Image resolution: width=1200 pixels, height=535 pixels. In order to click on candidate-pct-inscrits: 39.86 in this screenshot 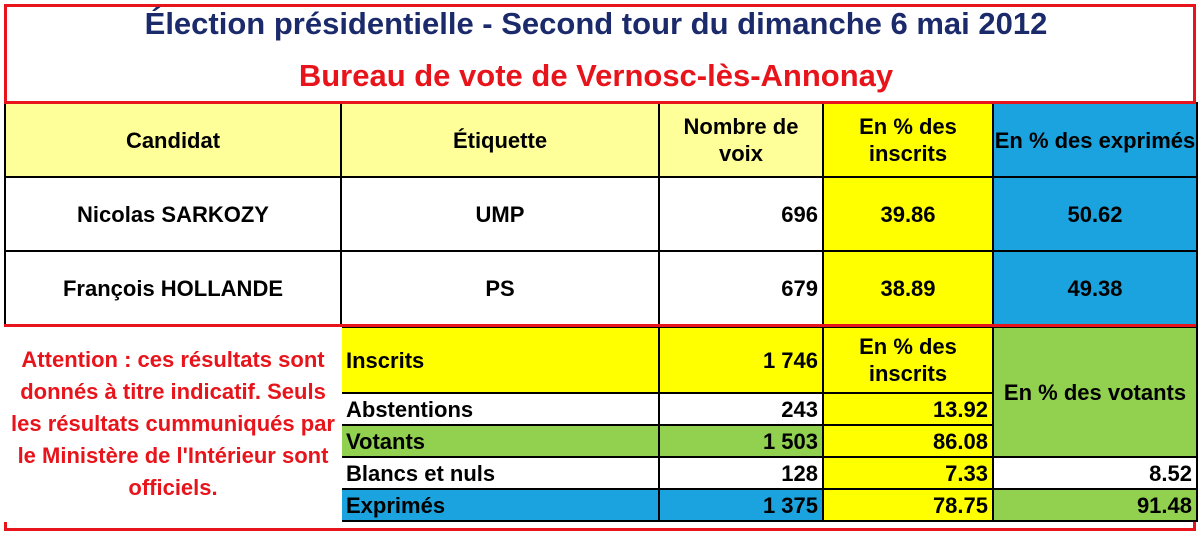, I will do `click(908, 214)`.